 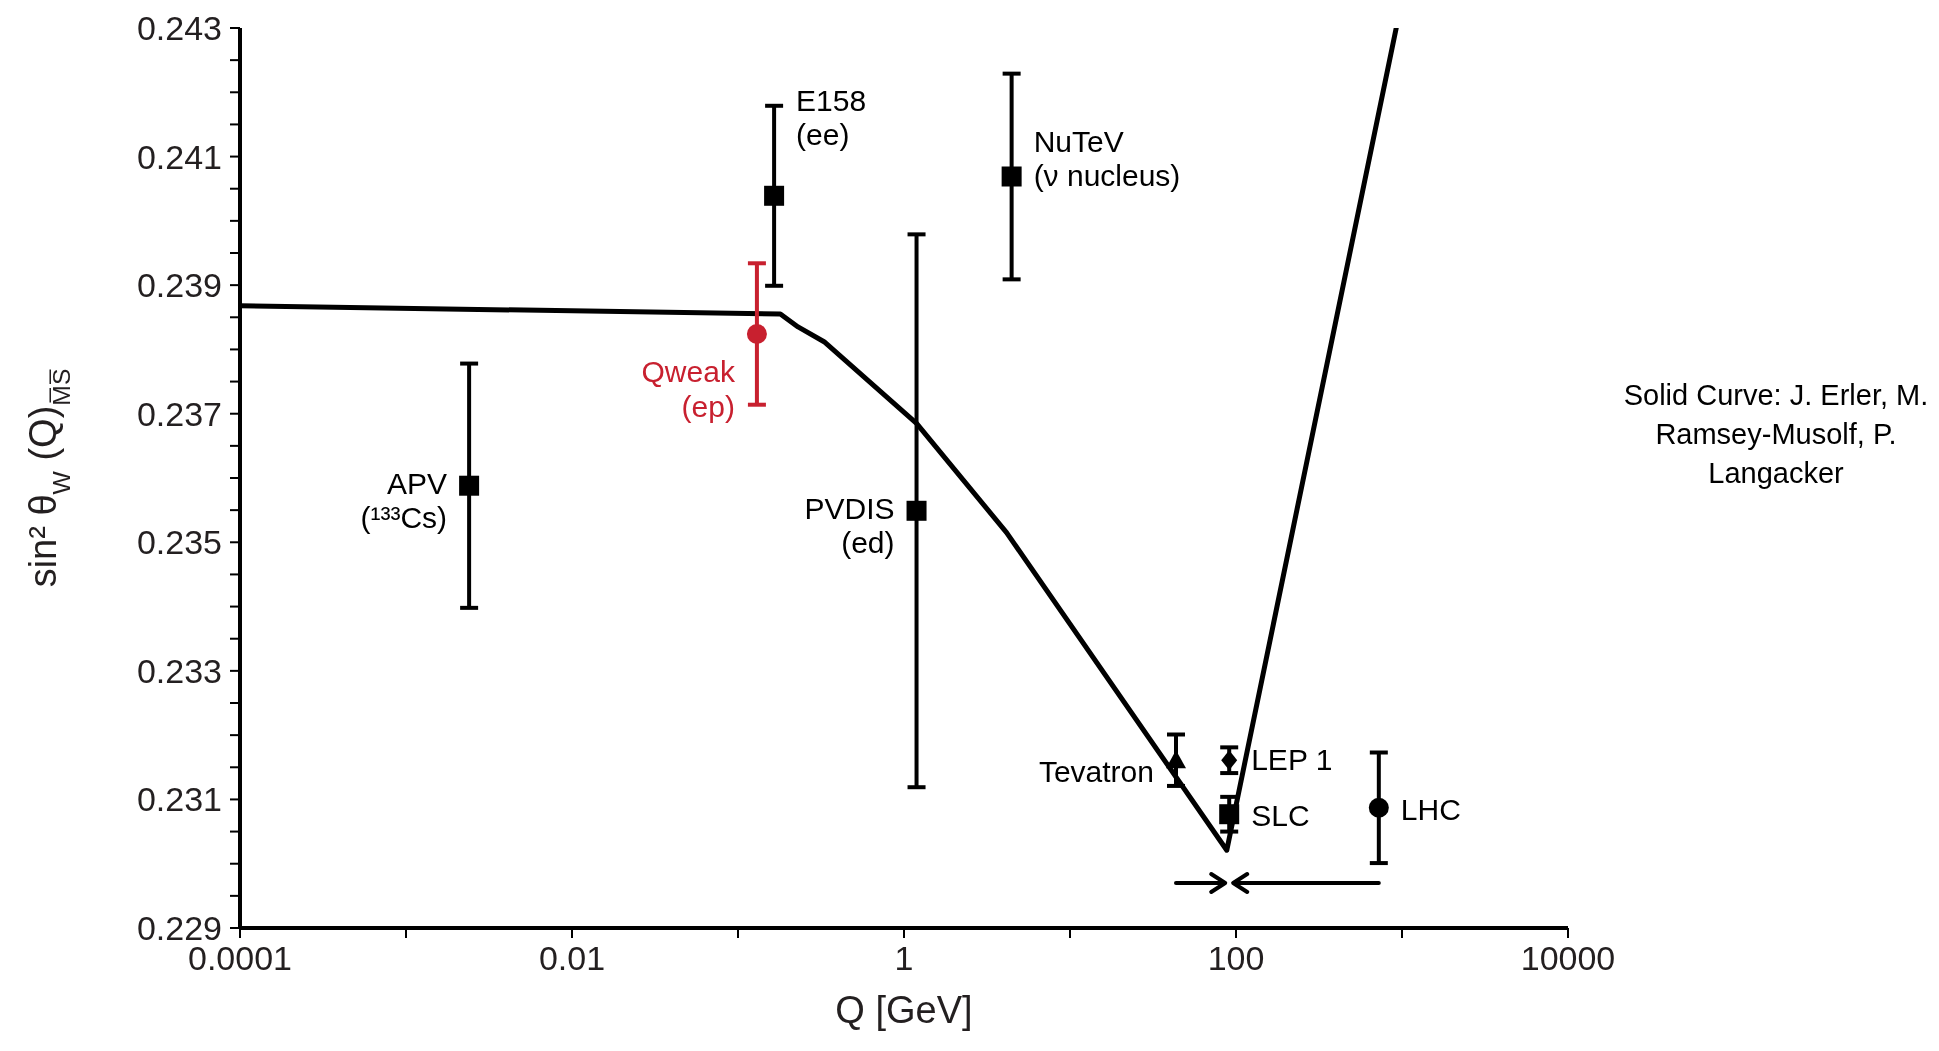 I want to click on series-label: PVDIS (ed), so click(x=849, y=525).